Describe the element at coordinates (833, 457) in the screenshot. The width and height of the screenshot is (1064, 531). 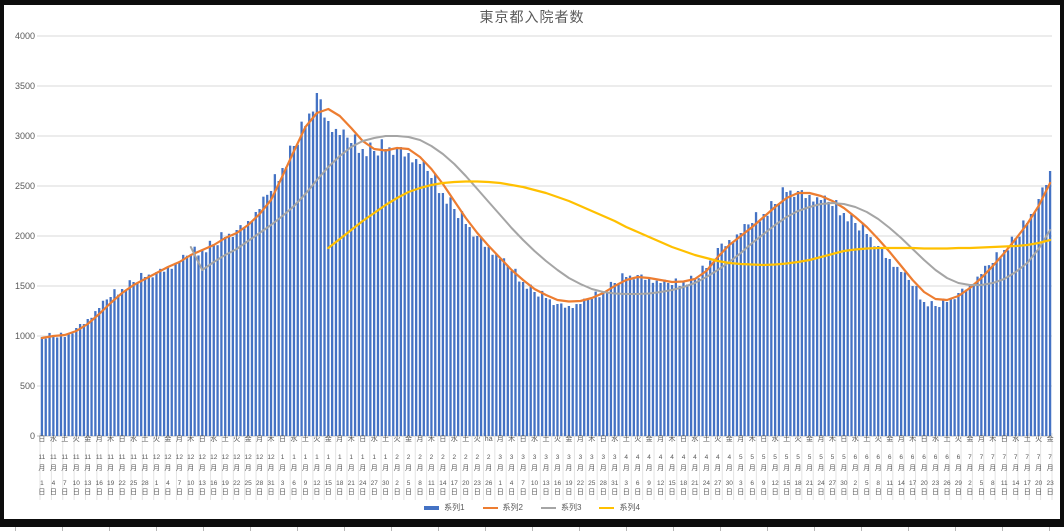
I see `x-axis-label: 5` at that location.